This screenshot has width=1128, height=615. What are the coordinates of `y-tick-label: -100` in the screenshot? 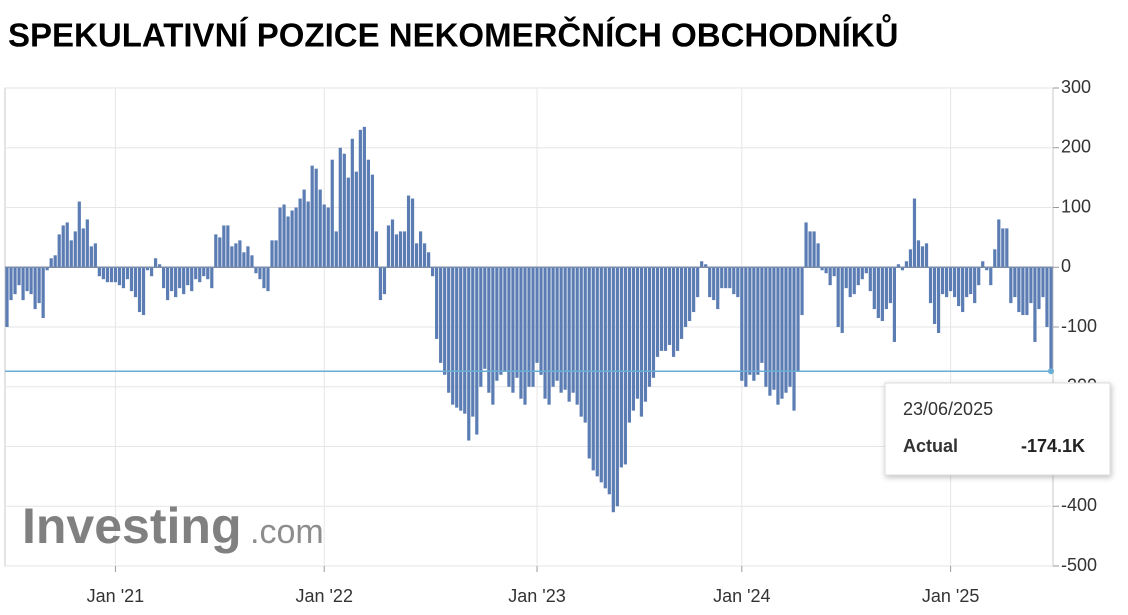 It's located at (1079, 326).